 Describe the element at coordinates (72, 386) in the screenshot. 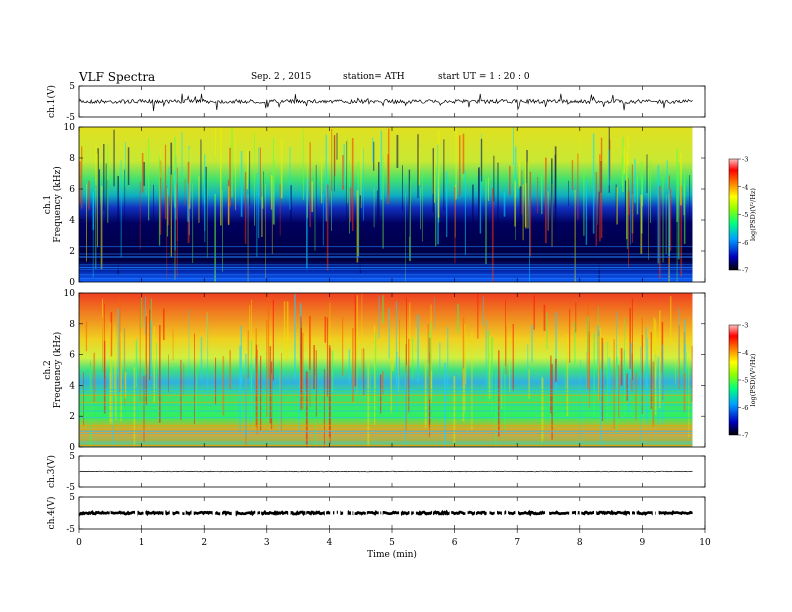

I see `ch2-spectrogram-ytick-label: 4` at that location.